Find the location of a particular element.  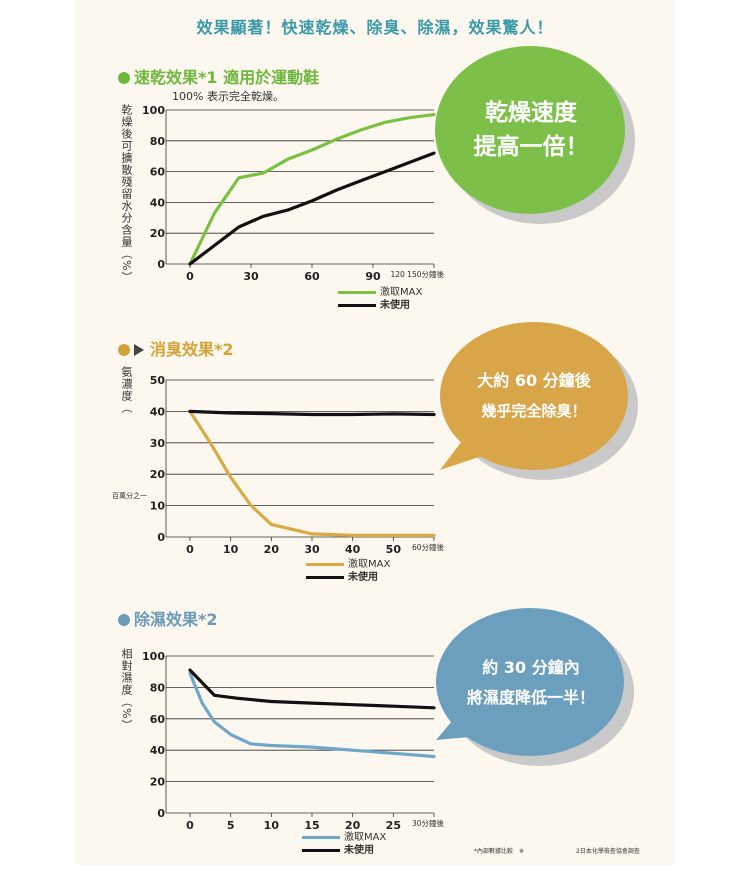

section-title-text: 速乾效果*1 適用於運動鞋 is located at coordinates (227, 77).